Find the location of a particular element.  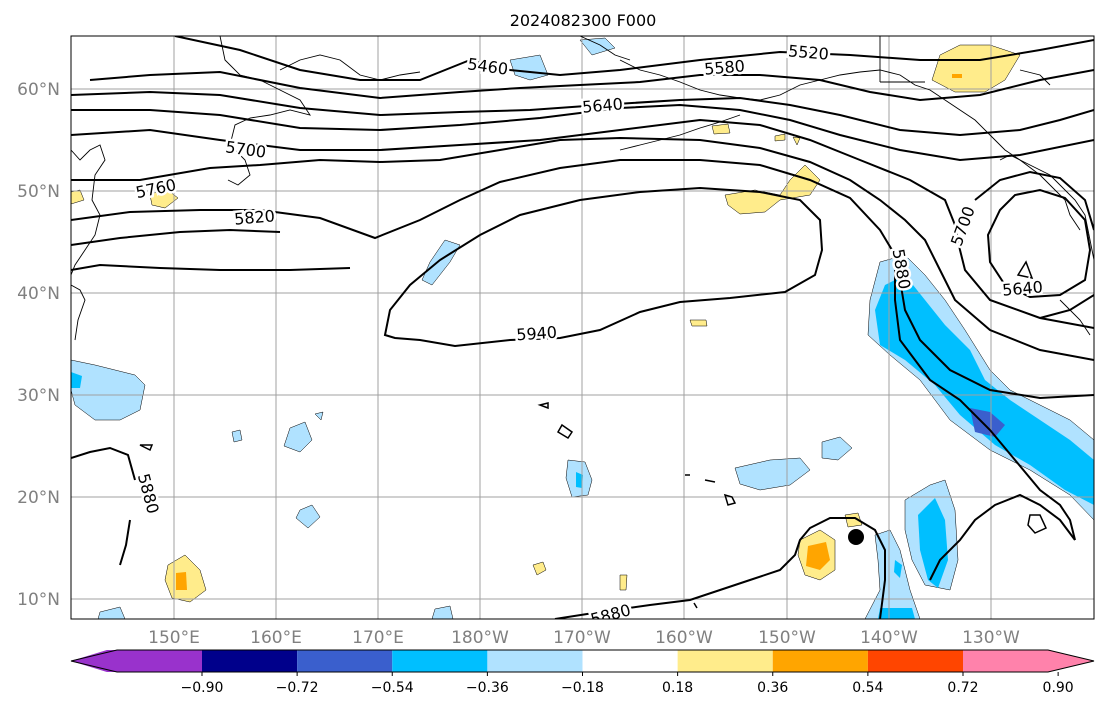

contour-label: 5940 is located at coordinates (537, 334).